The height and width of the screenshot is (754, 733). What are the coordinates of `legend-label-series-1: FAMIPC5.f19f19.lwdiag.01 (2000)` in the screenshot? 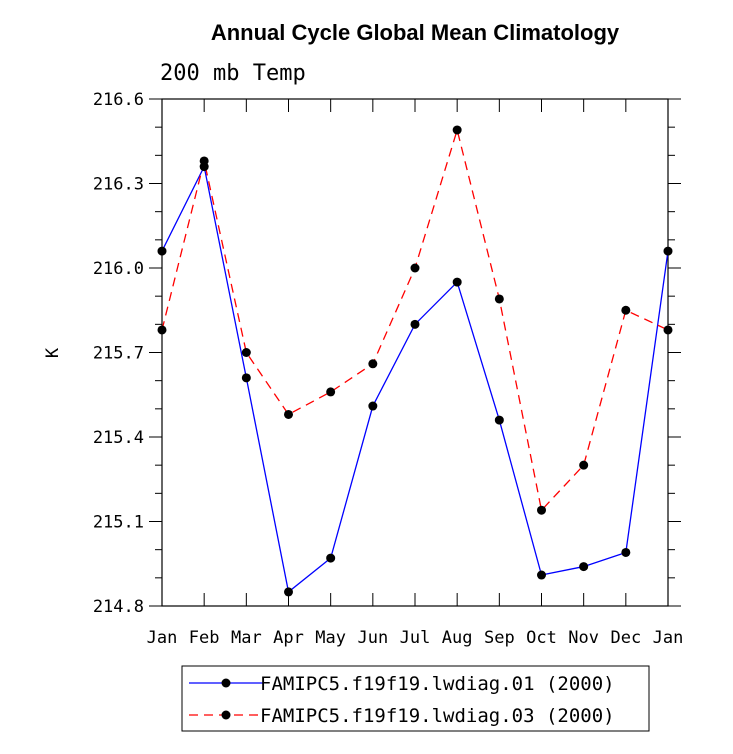 It's located at (437, 684).